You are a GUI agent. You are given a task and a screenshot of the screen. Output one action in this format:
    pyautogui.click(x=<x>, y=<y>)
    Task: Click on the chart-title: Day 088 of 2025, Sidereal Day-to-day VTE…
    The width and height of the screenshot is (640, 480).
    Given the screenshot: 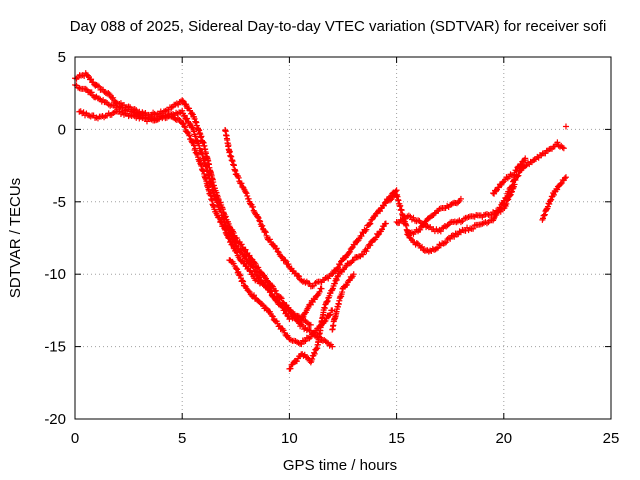 What is the action you would take?
    pyautogui.click(x=338, y=26)
    